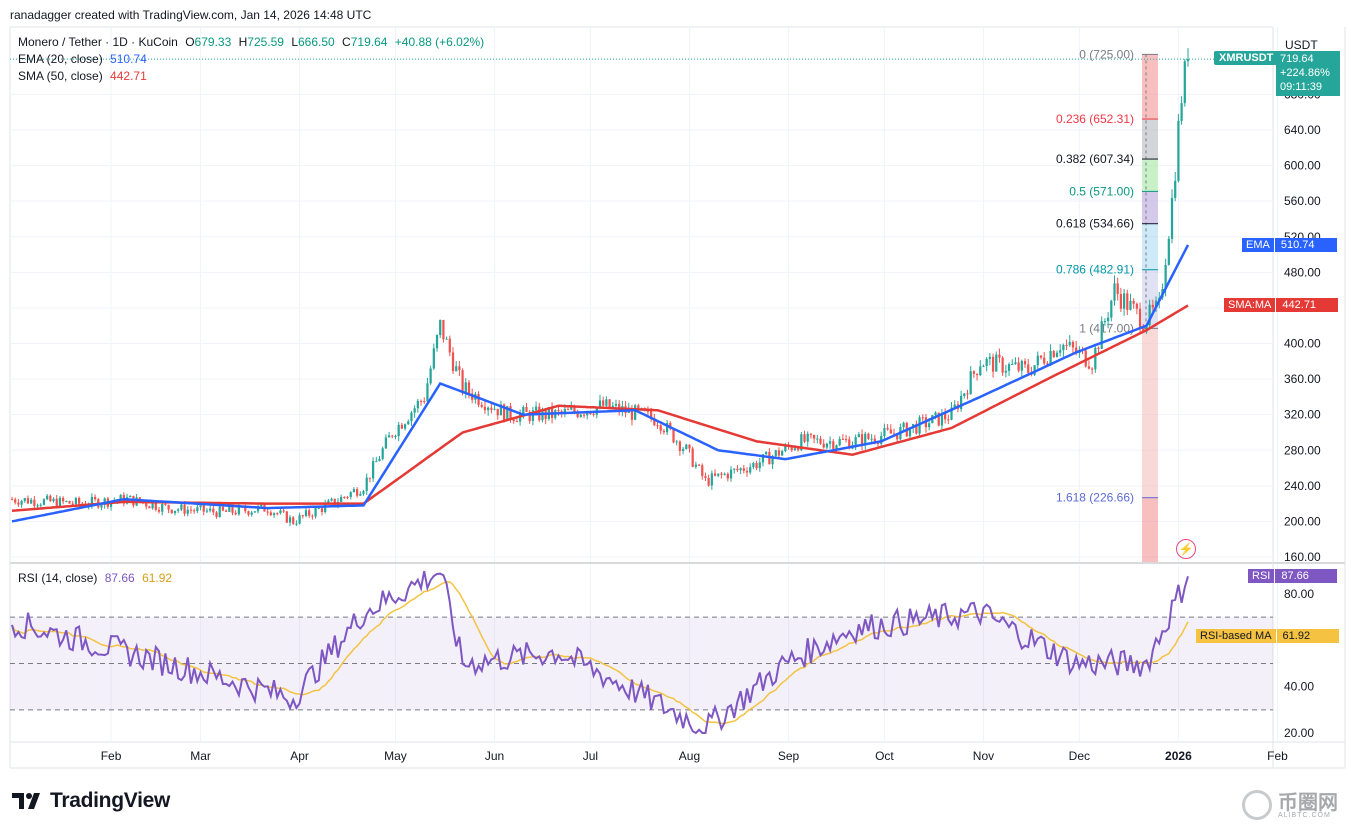 The image size is (1351, 830). Describe the element at coordinates (1150, 529) in the screenshot. I see `fib-zone-band` at that location.